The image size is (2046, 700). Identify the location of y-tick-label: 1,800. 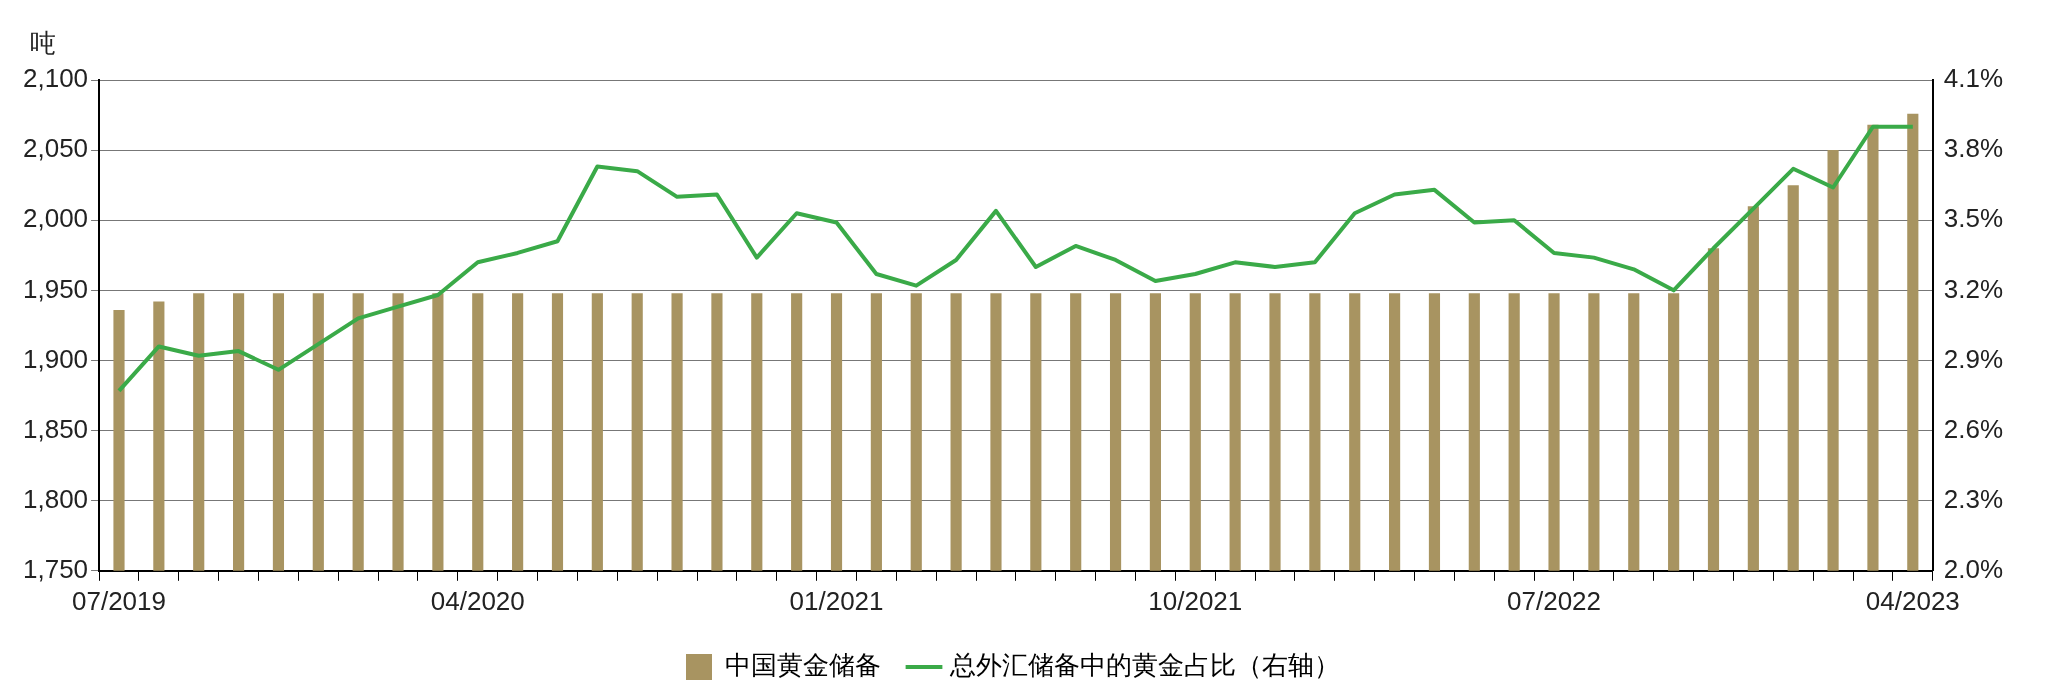
(55, 498).